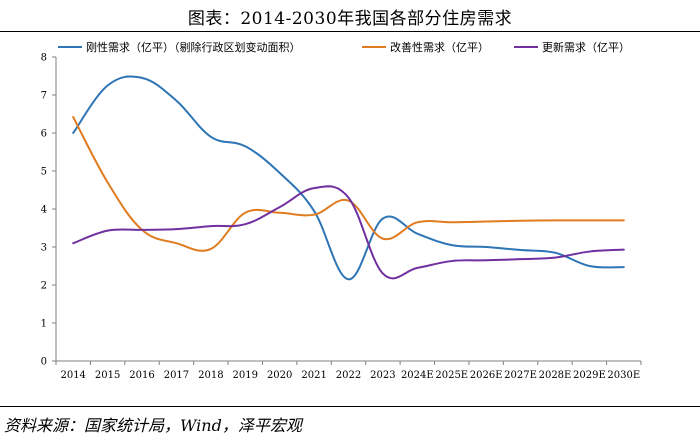 The image size is (700, 446). Describe the element at coordinates (350, 406) in the screenshot. I see `source-divider` at that location.